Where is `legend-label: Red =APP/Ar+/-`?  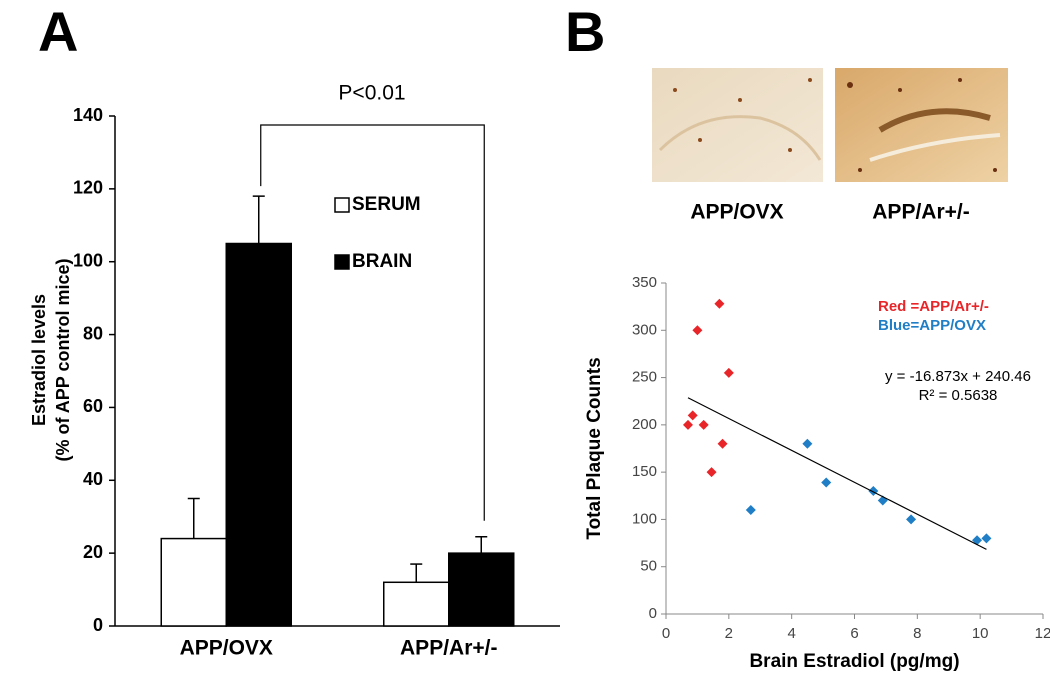 legend-label: Red =APP/Ar+/- is located at coordinates (933, 306).